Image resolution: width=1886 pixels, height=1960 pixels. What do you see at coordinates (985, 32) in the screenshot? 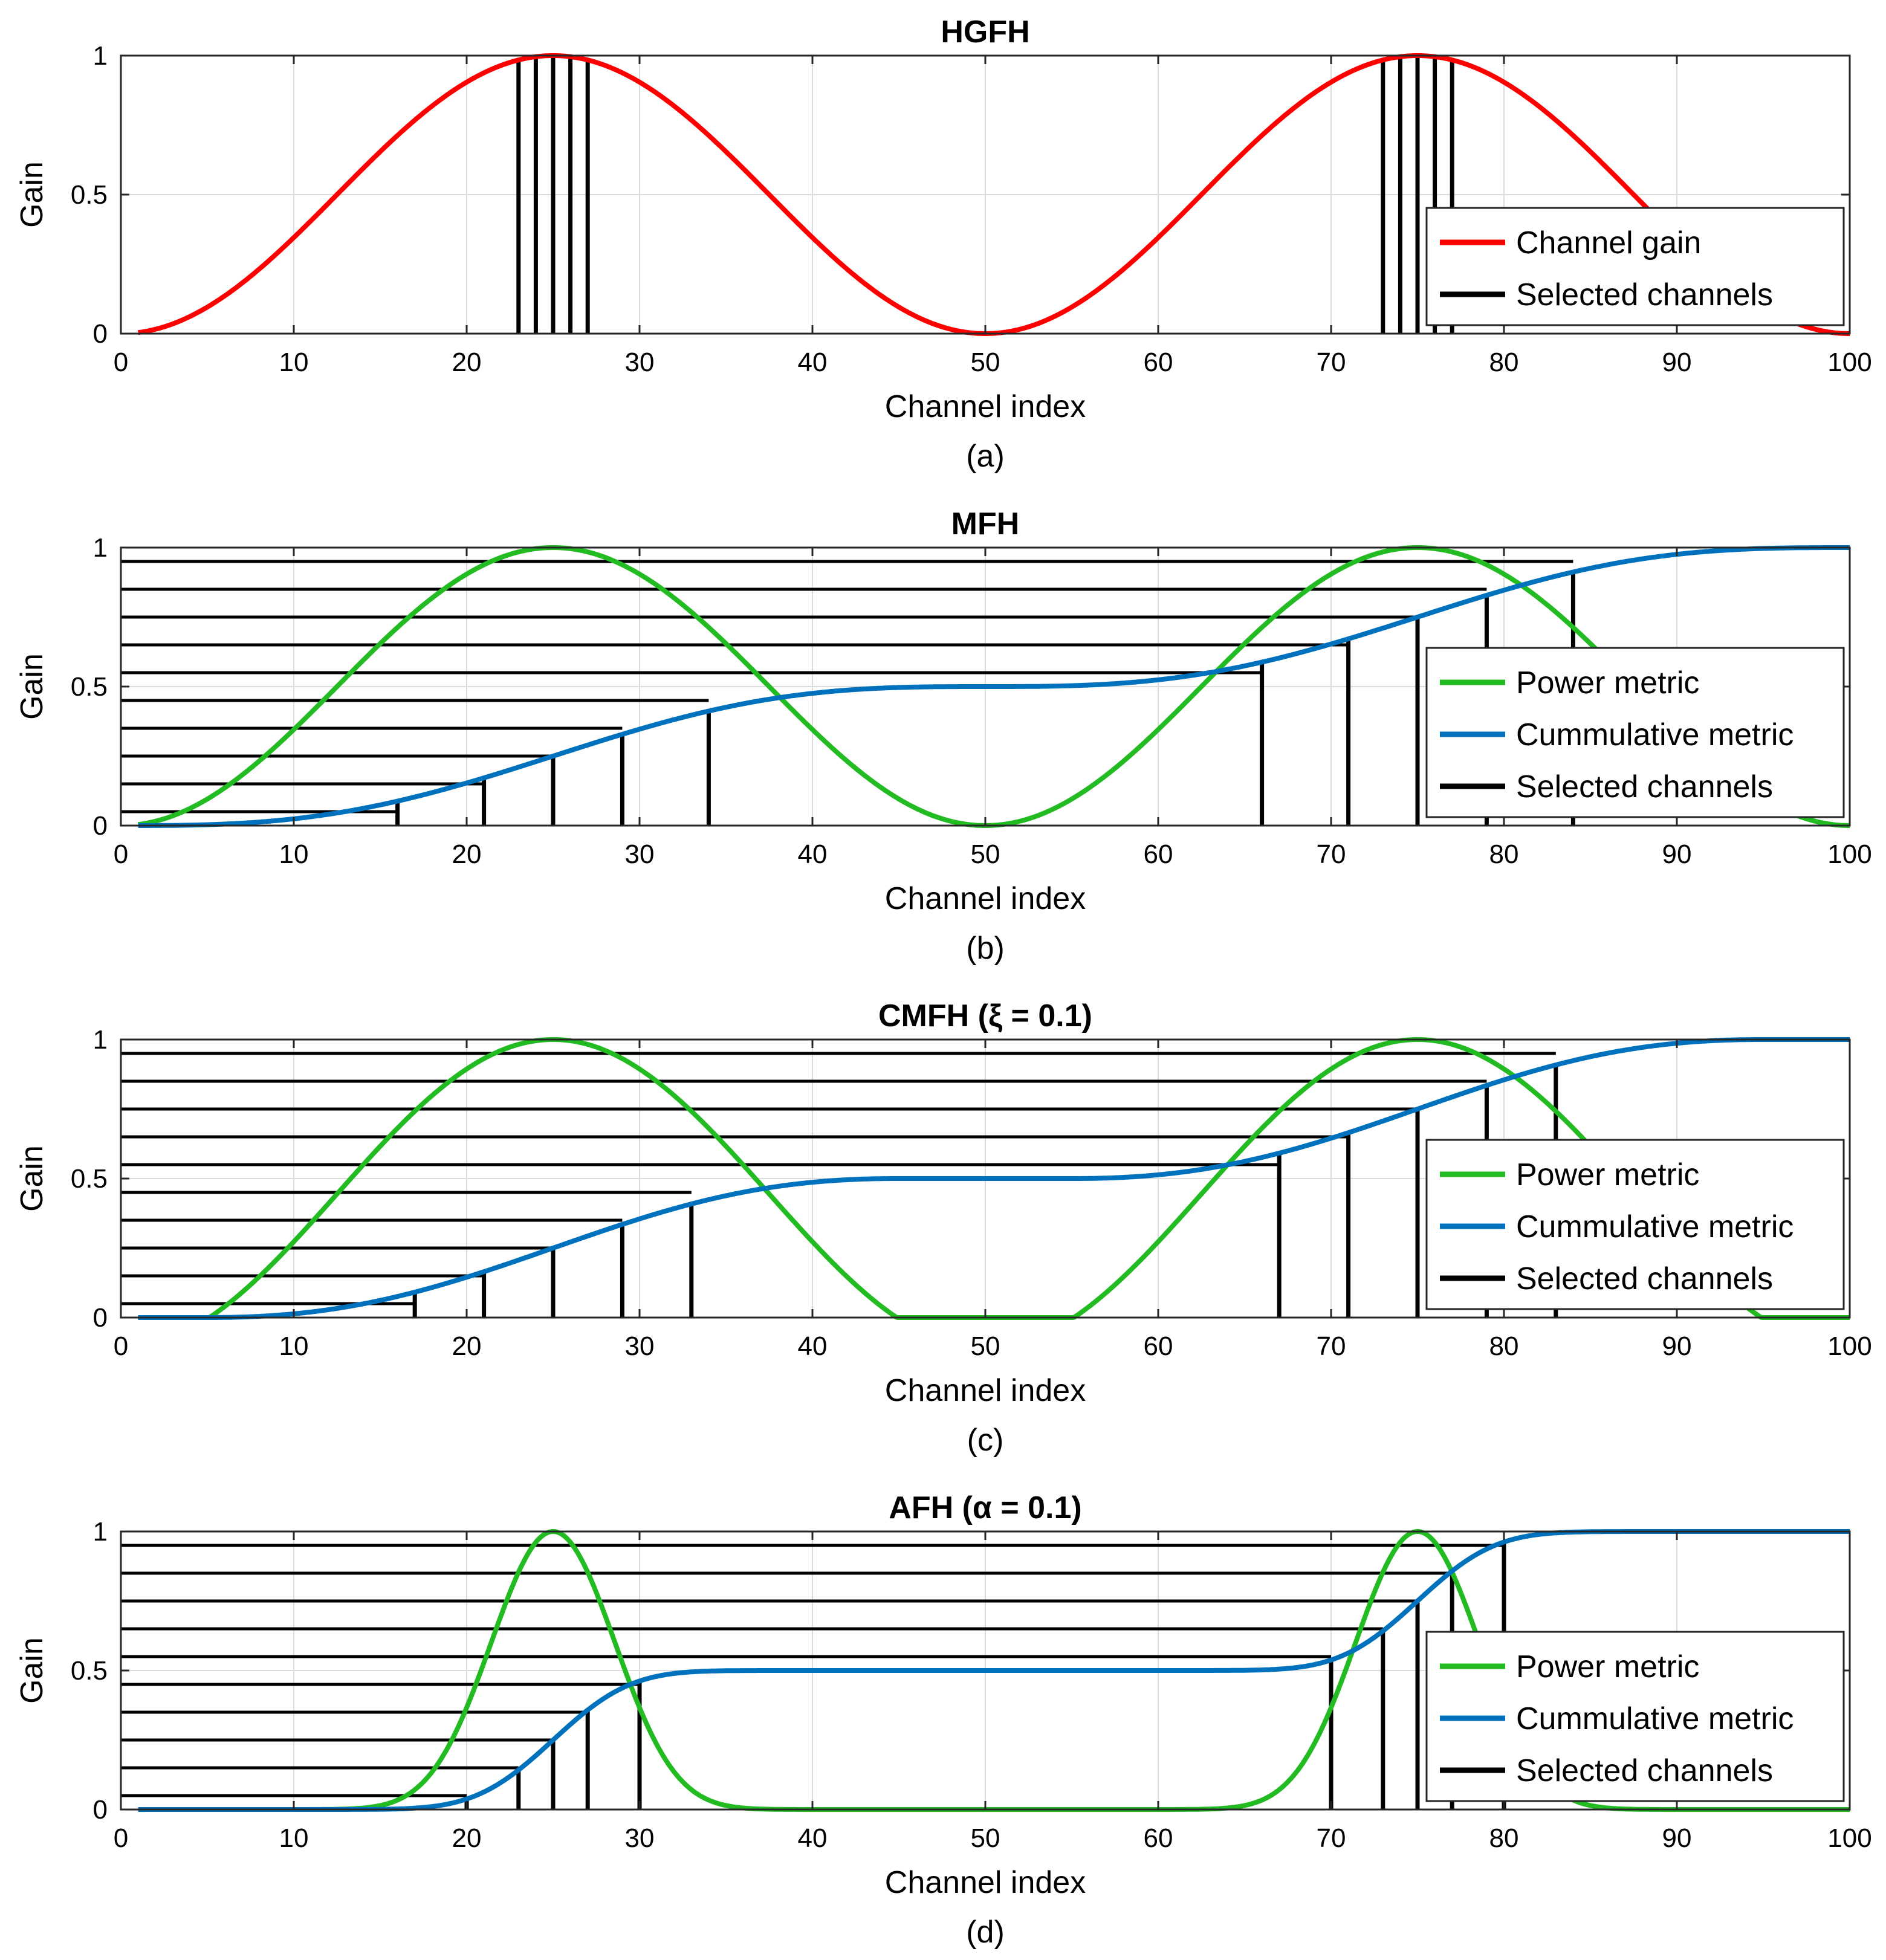
I see `panel-title: HGFH` at bounding box center [985, 32].